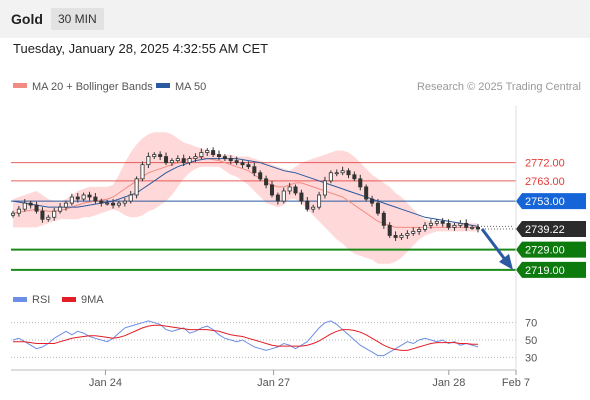 Image resolution: width=590 pixels, height=400 pixels. Describe the element at coordinates (20, 299) in the screenshot. I see `rsi-legend-swatch` at that location.